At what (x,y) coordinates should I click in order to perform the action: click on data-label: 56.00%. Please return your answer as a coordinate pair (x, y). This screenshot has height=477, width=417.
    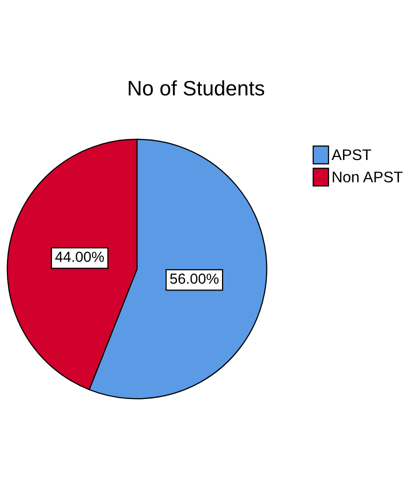
    Looking at the image, I should click on (194, 279).